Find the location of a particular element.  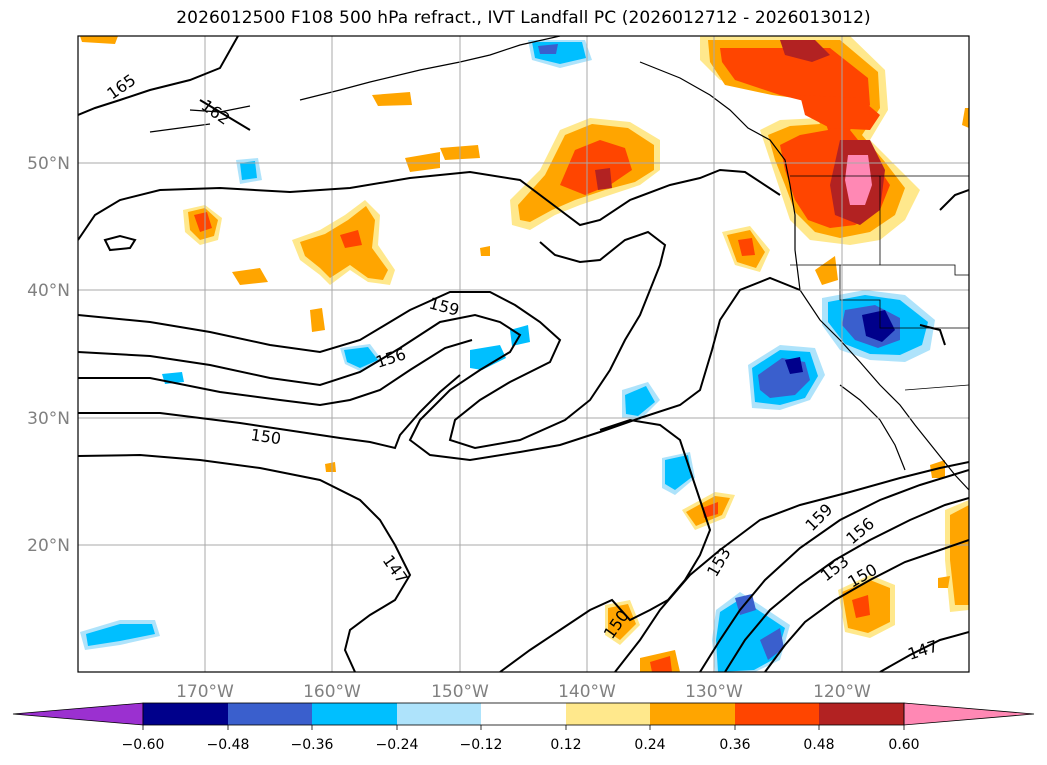

latitude-labels: 50°N 40°N 30°N 20°N is located at coordinates (48, 355).